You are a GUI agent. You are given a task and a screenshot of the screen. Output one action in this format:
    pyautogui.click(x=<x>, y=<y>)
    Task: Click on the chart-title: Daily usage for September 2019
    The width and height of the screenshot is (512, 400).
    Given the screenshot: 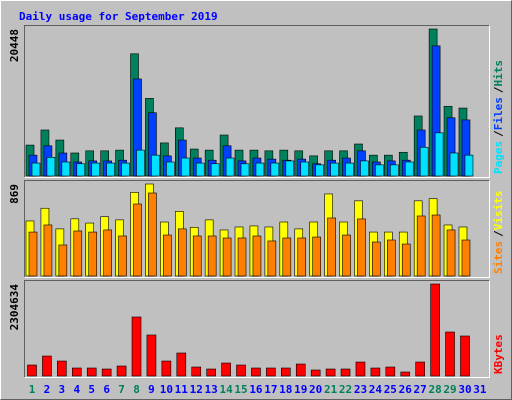 What is the action you would take?
    pyautogui.click(x=118, y=16)
    